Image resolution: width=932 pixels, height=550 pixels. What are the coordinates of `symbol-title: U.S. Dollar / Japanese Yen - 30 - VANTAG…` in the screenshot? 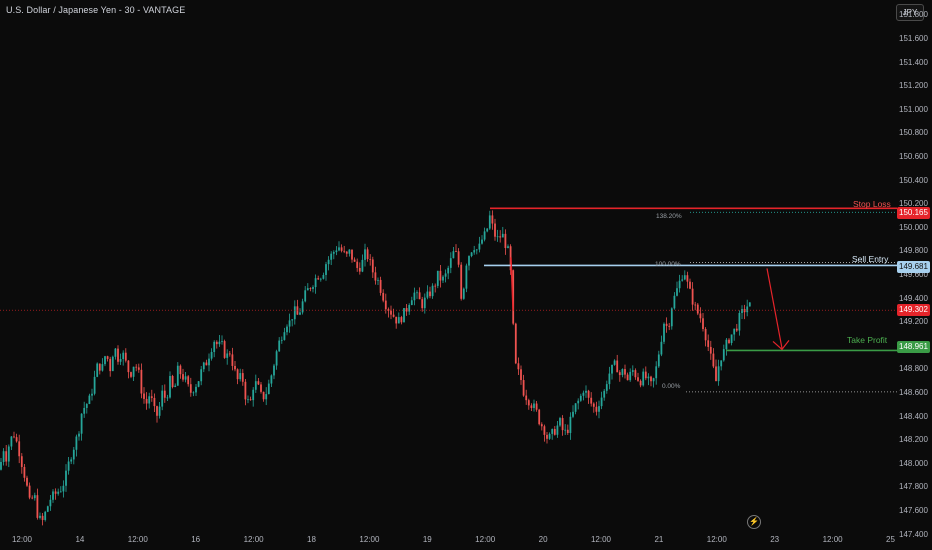 It's located at (96, 10).